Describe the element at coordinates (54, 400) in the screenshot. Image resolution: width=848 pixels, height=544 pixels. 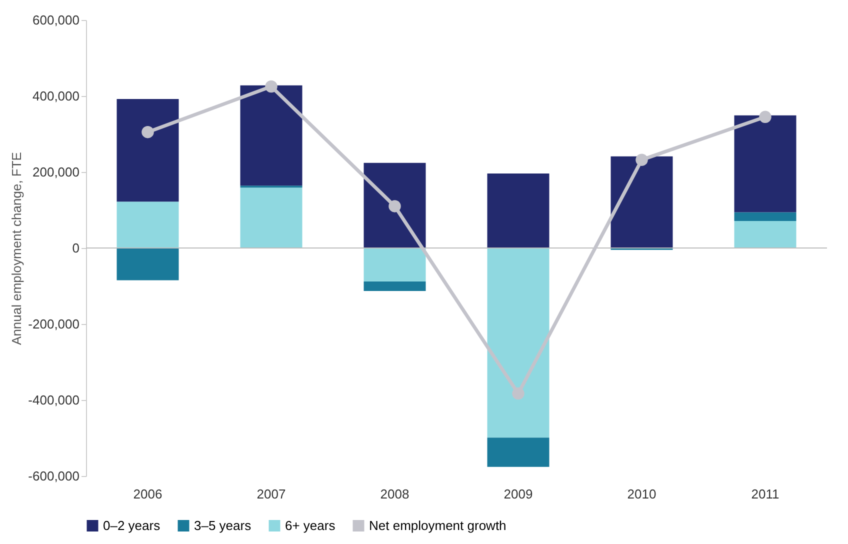
I see `y-tick-label: -400,000` at that location.